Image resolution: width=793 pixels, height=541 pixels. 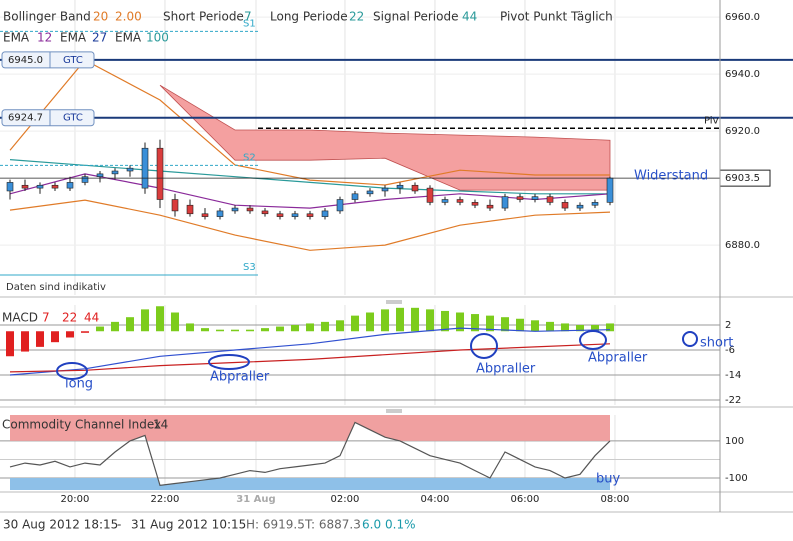 What do you see at coordinates (75, 499) in the screenshot?
I see `x-tick-label: 20:00` at bounding box center [75, 499].